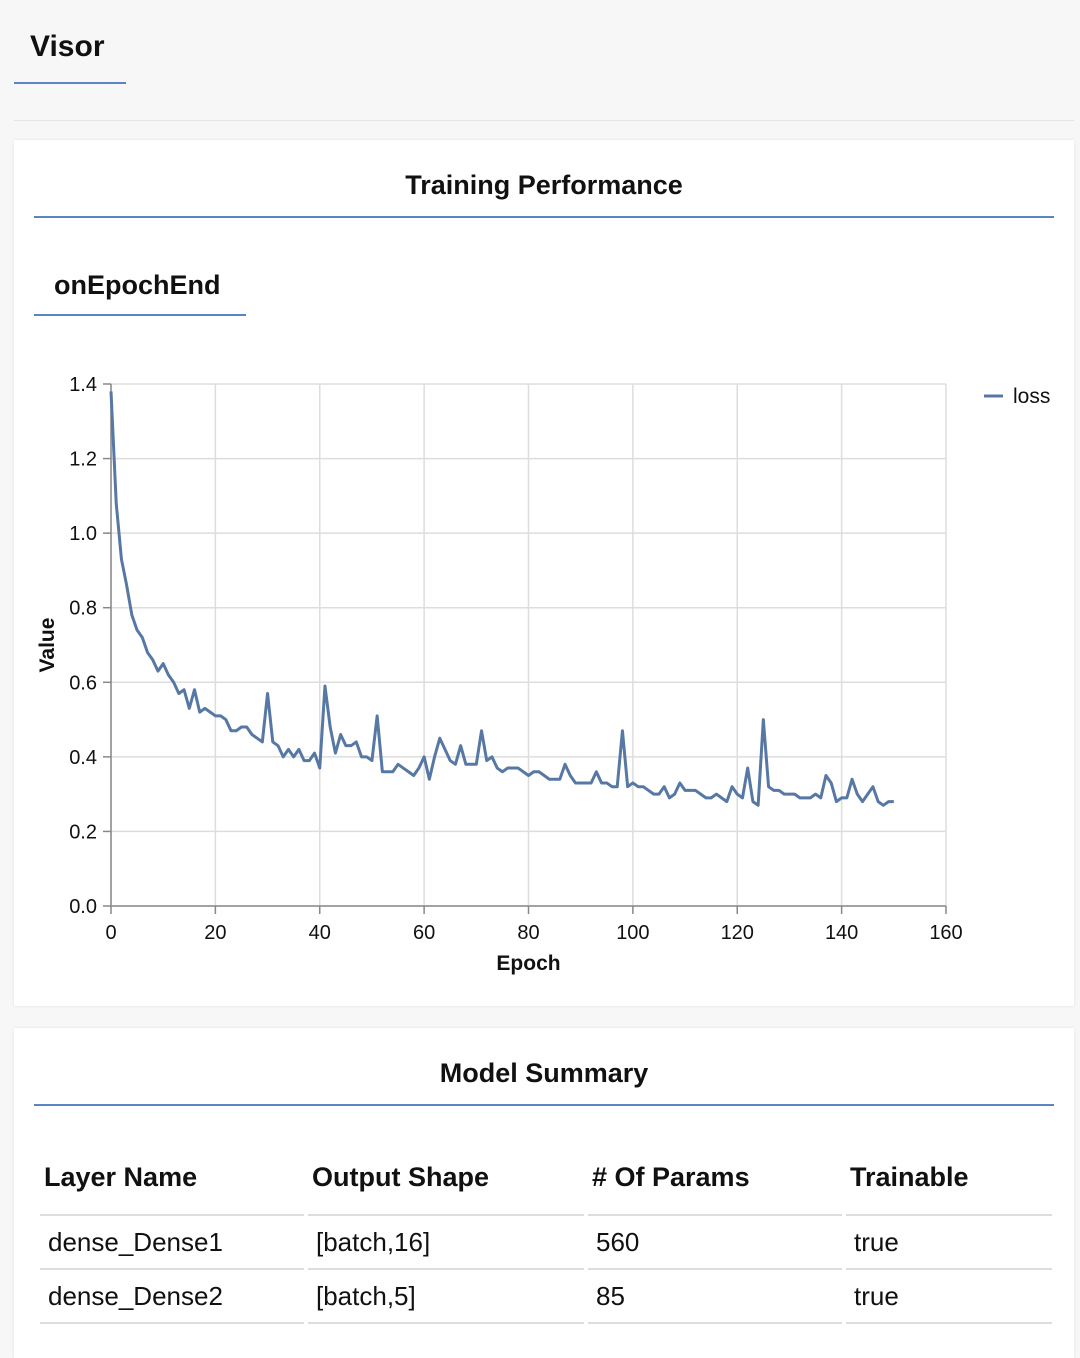  I want to click on y-axis-title: Value, so click(47, 645).